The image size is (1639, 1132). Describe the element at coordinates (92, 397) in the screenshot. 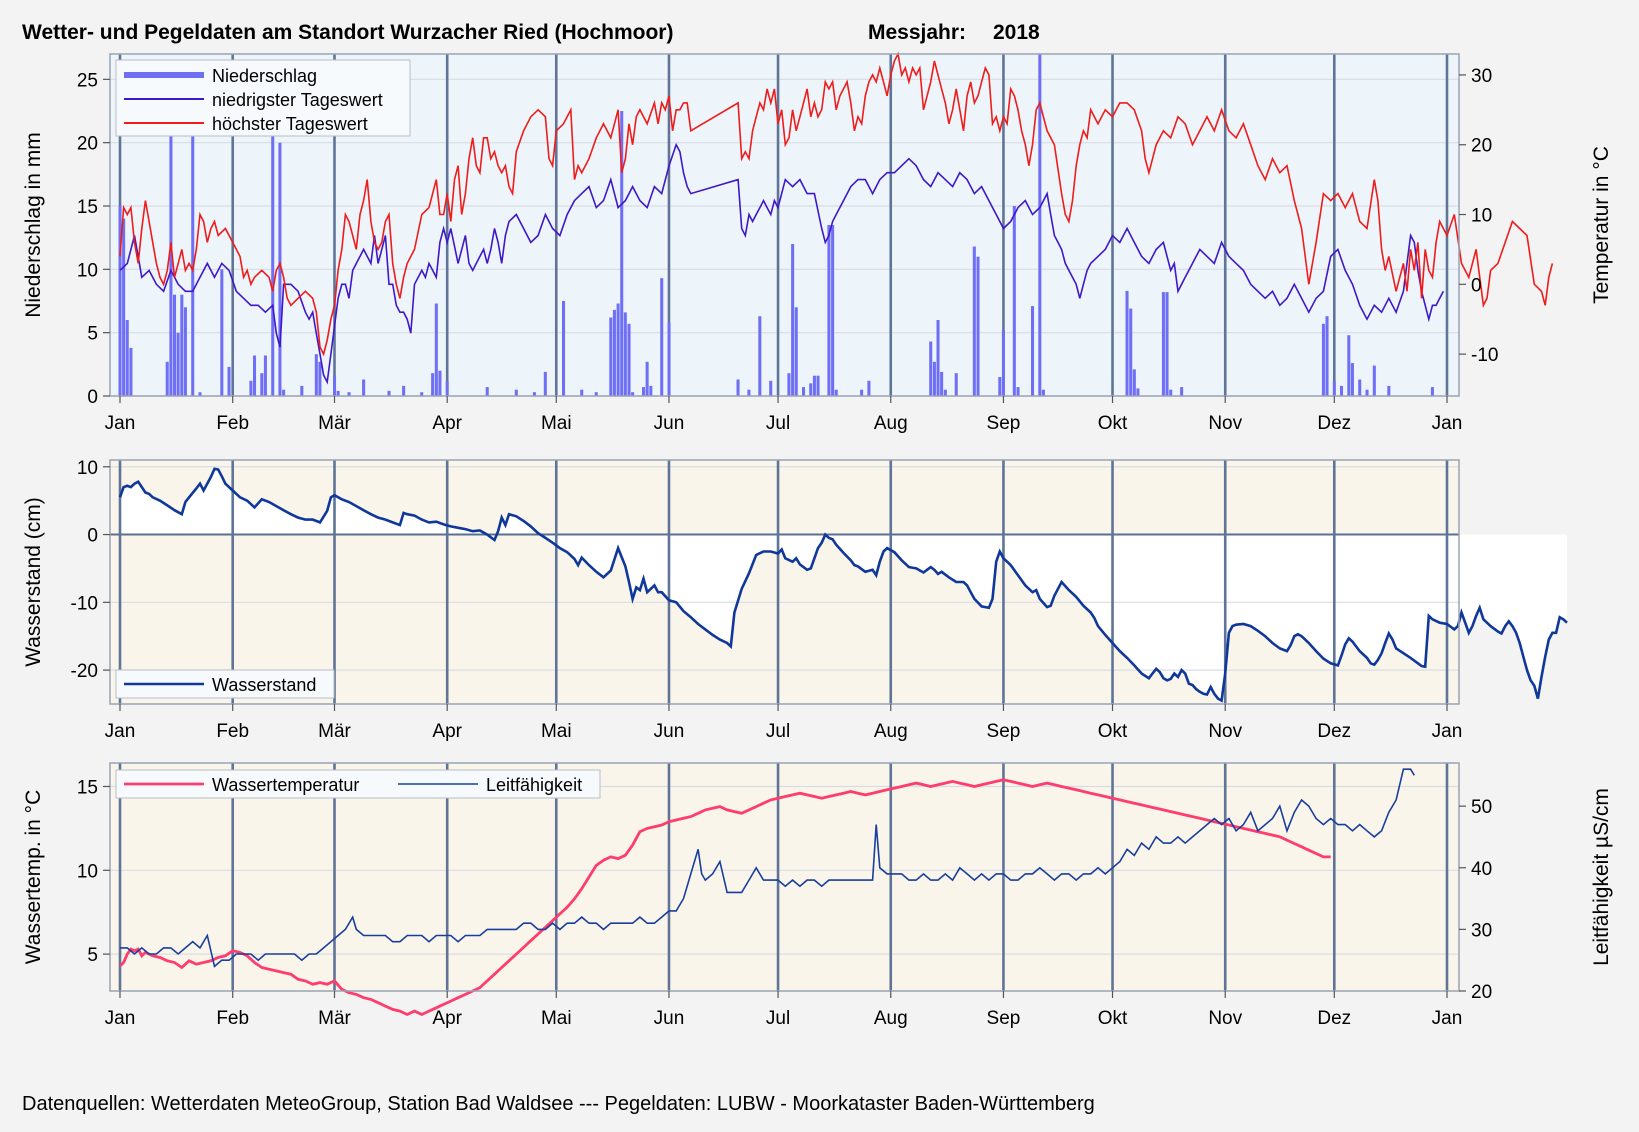

I see `y-tick-label: 0` at that location.